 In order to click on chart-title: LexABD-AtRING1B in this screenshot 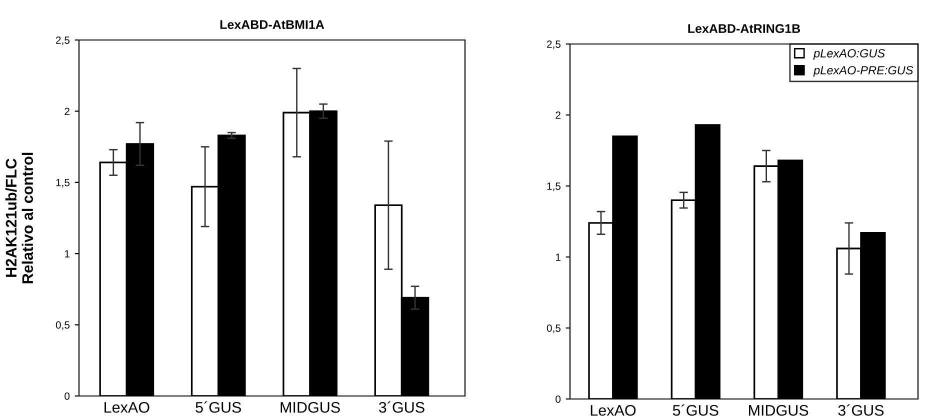, I will do `click(744, 29)`.